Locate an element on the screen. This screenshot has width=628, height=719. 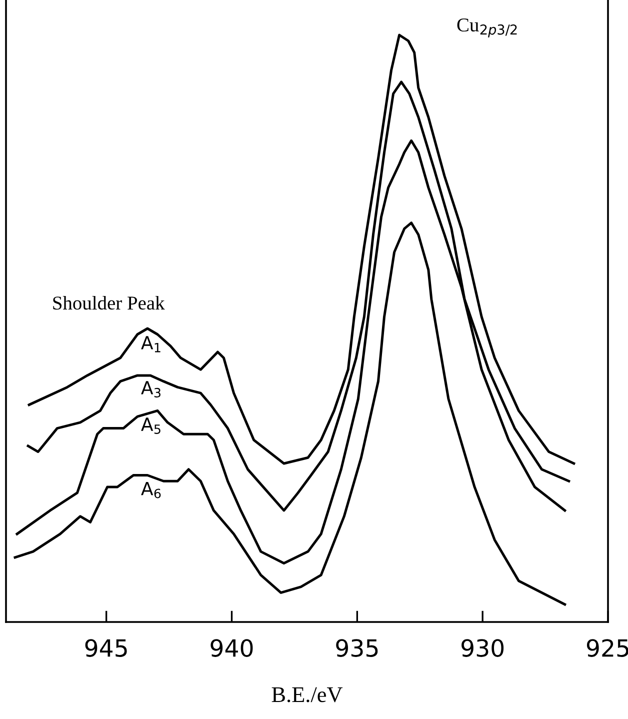
x-tick-label: 930 is located at coordinates (483, 648).